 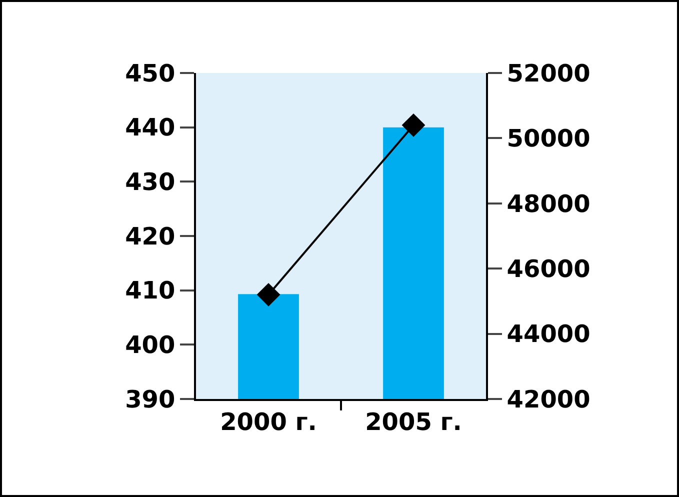 What do you see at coordinates (150, 182) in the screenshot?
I see `y-tick-label: 430` at bounding box center [150, 182].